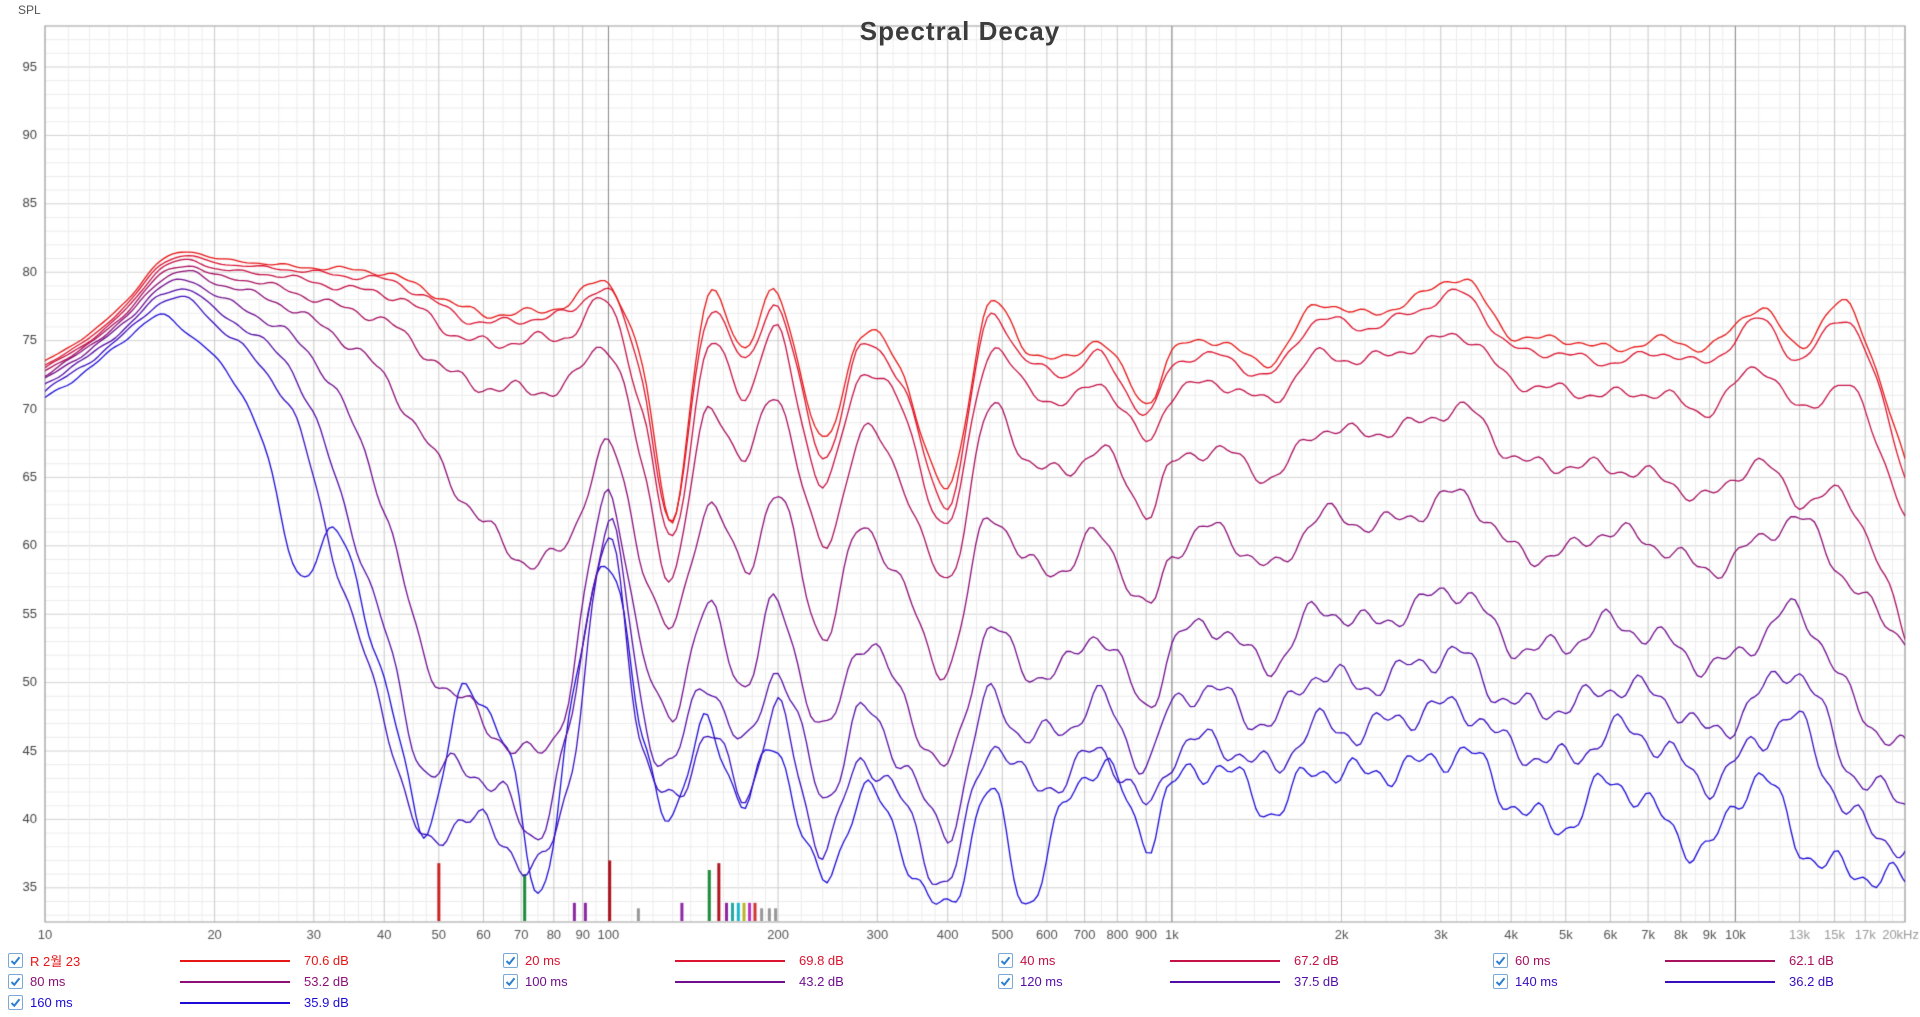 The height and width of the screenshot is (1017, 1920). Describe the element at coordinates (1316, 981) in the screenshot. I see `legend-level-value: 37.5 dB` at that location.